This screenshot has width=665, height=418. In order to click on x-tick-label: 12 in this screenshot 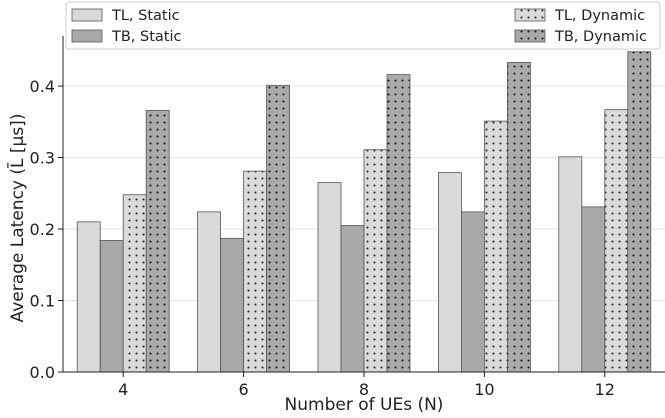, I will do `click(605, 389)`.